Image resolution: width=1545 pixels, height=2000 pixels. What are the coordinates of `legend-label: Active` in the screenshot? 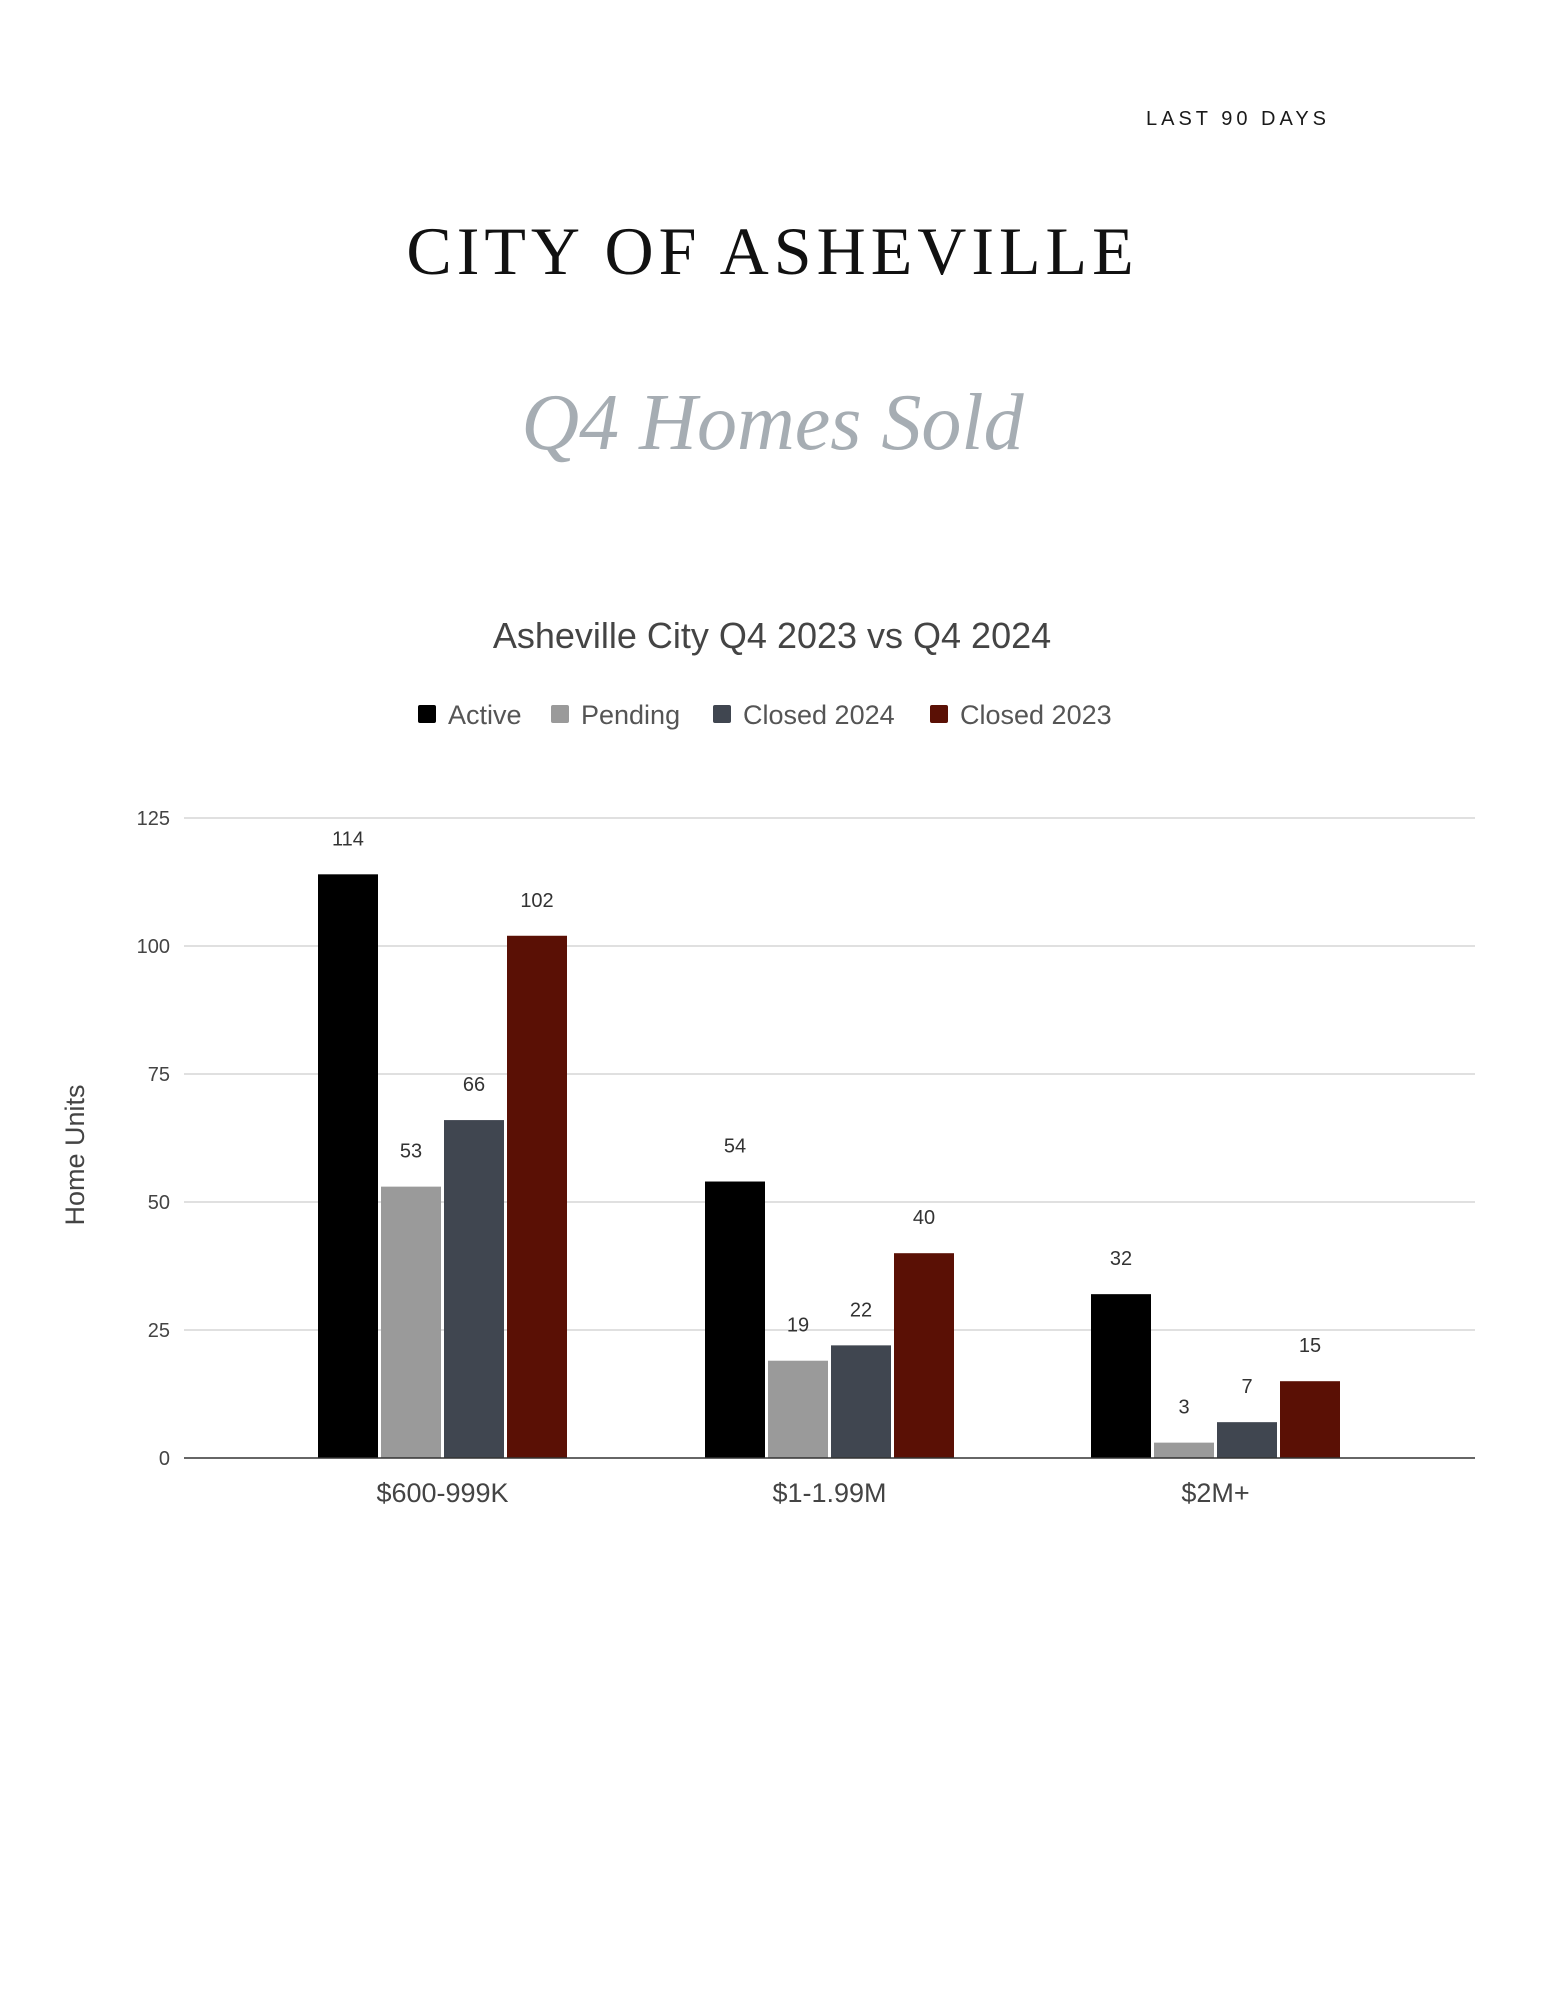 It's located at (485, 715).